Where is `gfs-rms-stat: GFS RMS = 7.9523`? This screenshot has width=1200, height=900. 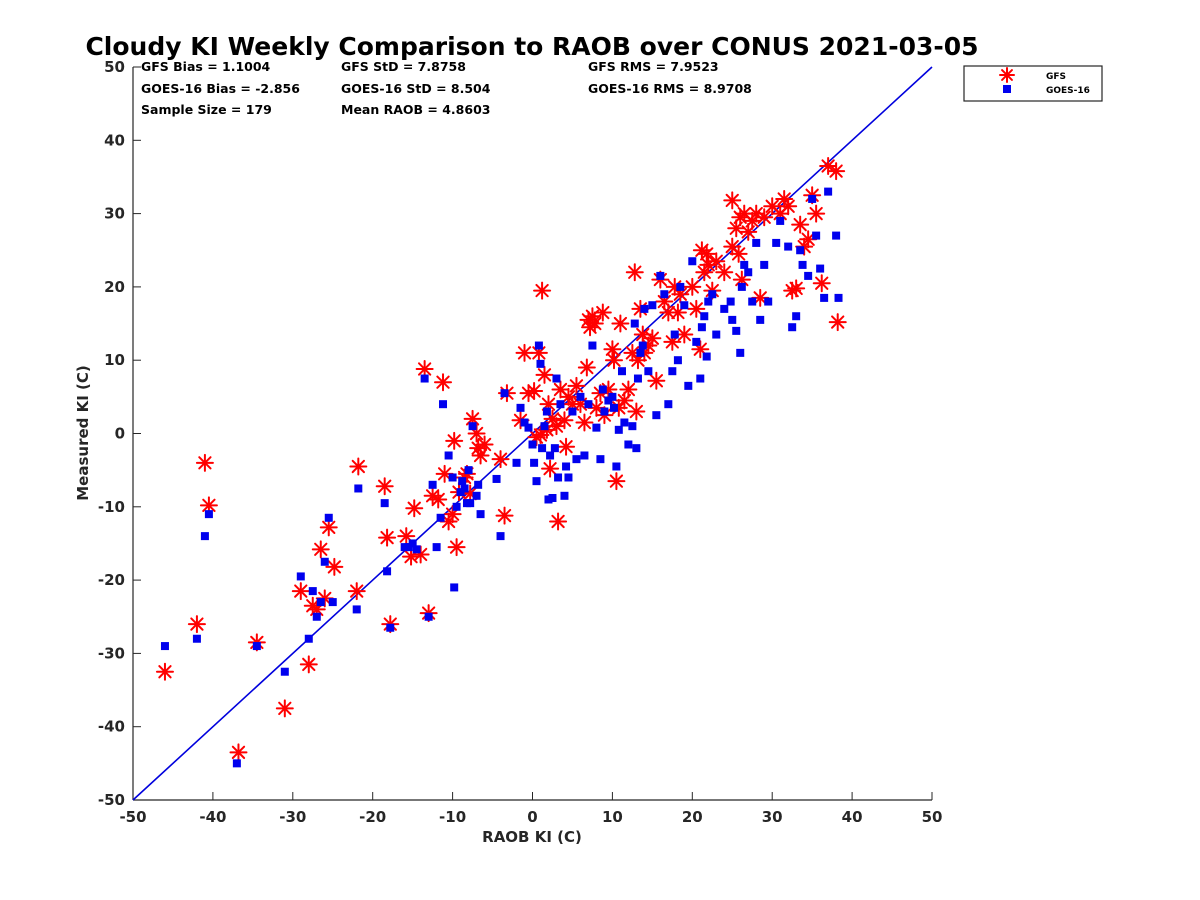 gfs-rms-stat: GFS RMS = 7.9523 is located at coordinates (653, 66).